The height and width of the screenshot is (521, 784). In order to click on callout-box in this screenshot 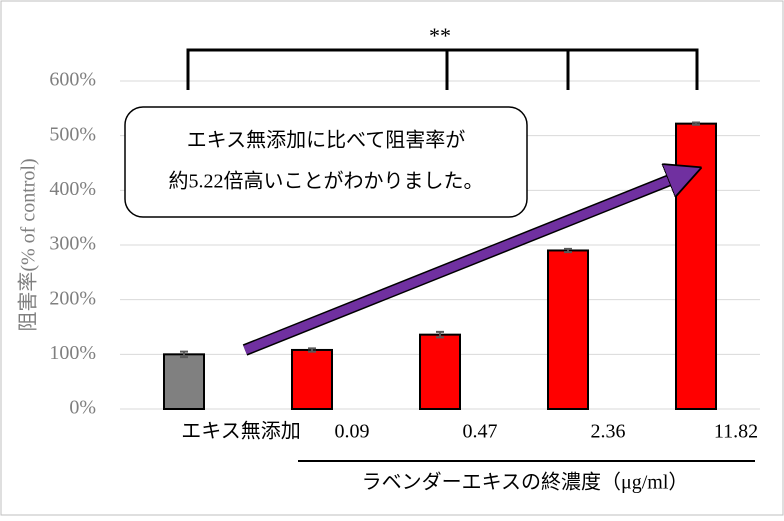, I will do `click(326, 162)`.